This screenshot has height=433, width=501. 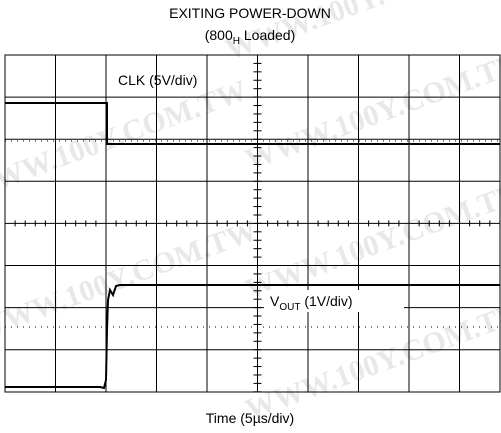 I want to click on vout-label-subscript: OUT, so click(x=289, y=307).